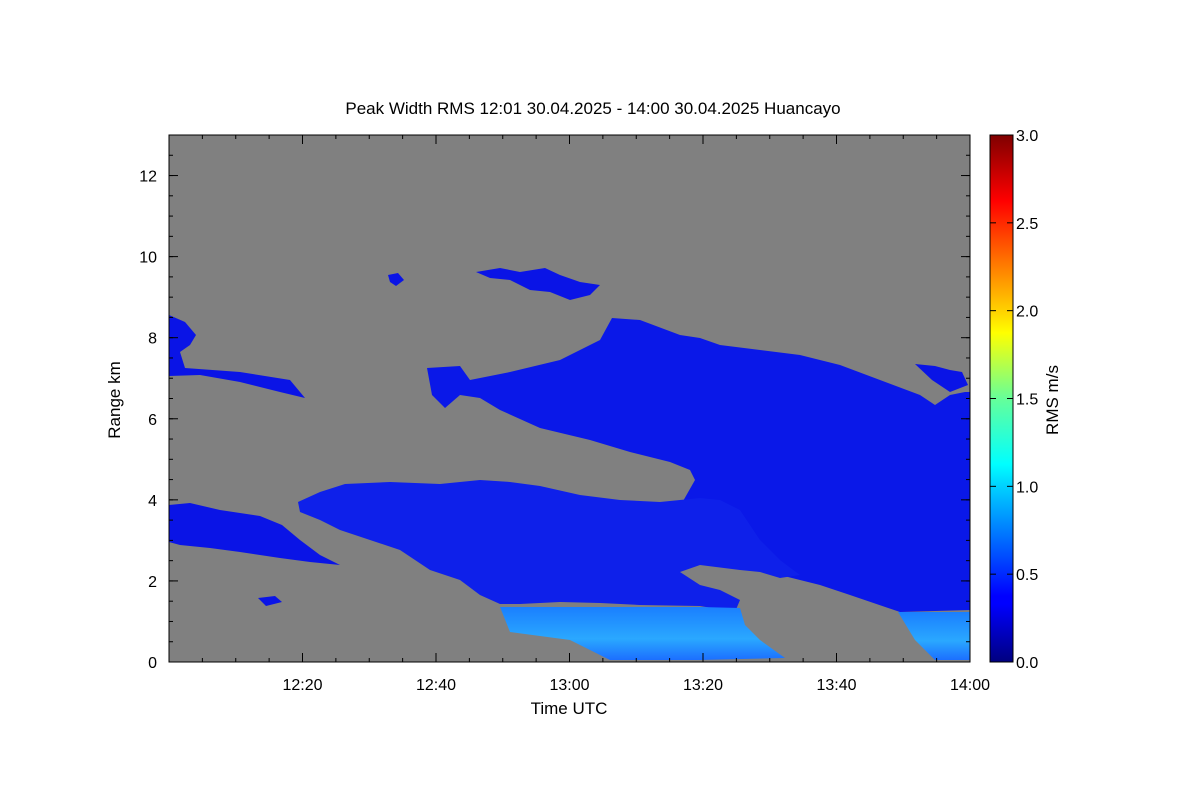  Describe the element at coordinates (1027, 312) in the screenshot. I see `colorbar-tick-label: 2.0` at that location.